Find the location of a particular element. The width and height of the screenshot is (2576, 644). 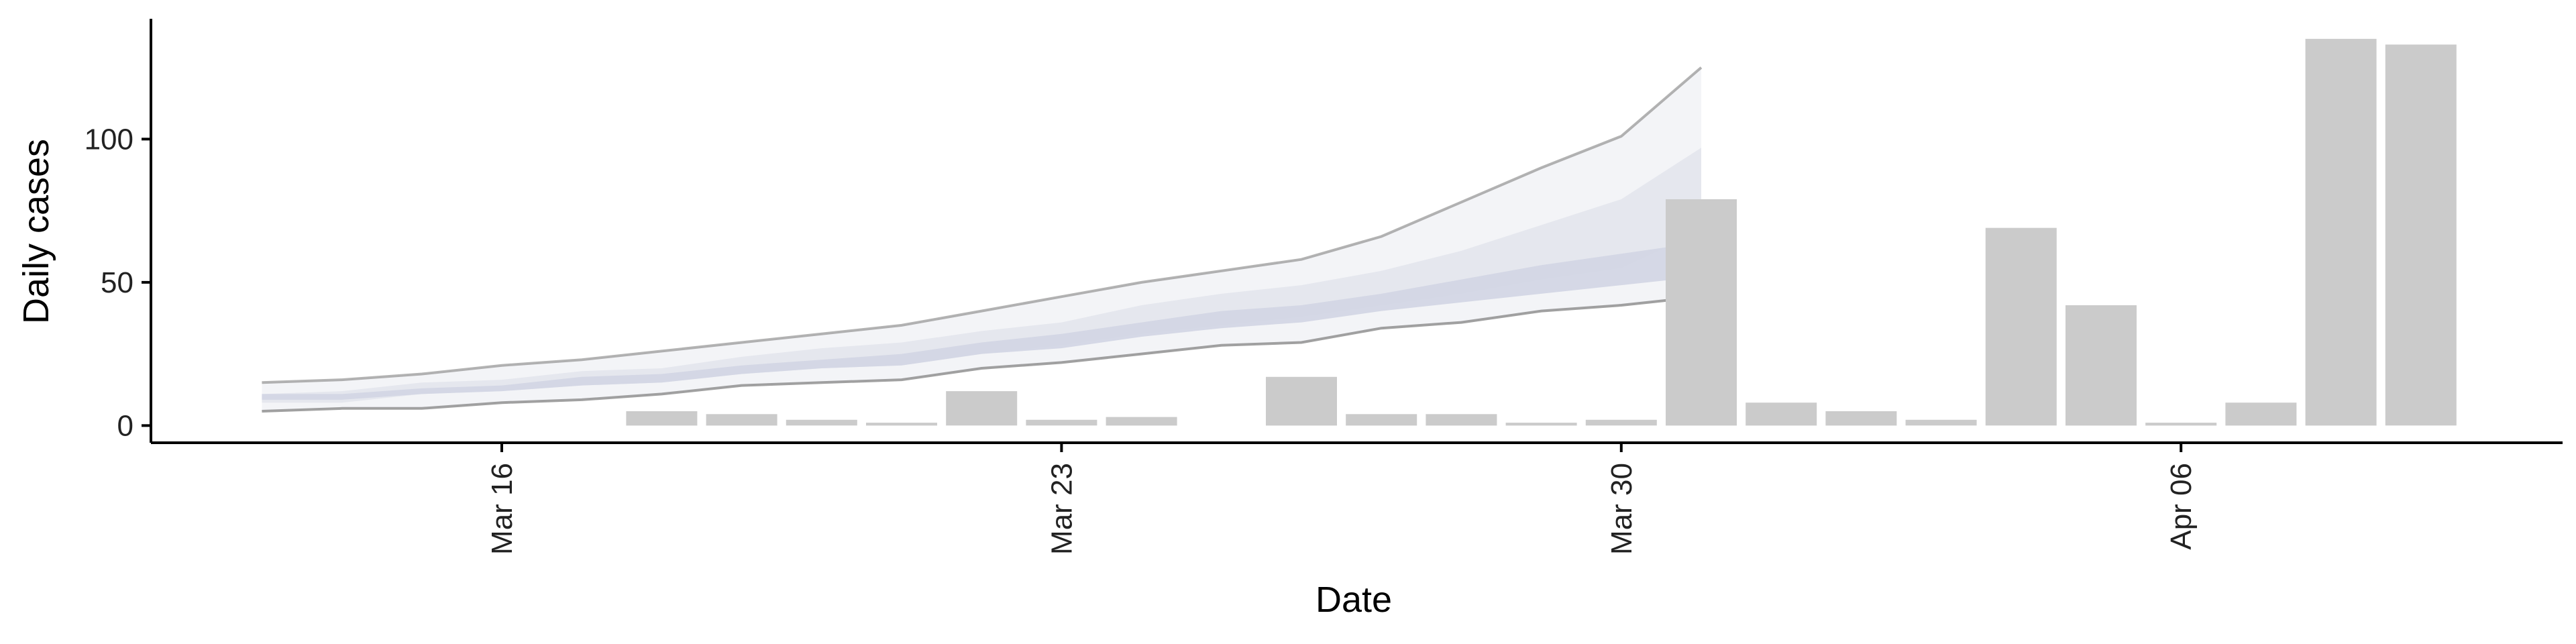

y-axis-title: Daily cases is located at coordinates (36, 231).